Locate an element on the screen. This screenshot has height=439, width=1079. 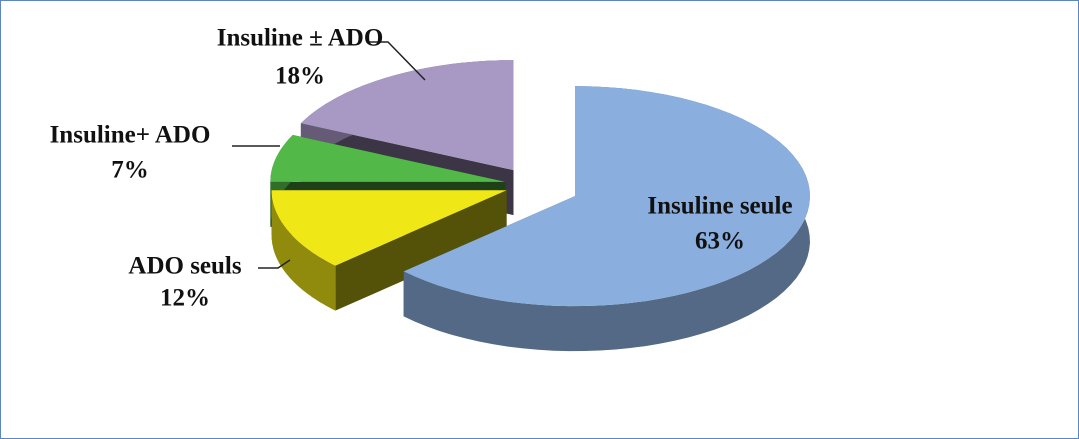
category-label: Insuline+ ADO is located at coordinates (130, 135).